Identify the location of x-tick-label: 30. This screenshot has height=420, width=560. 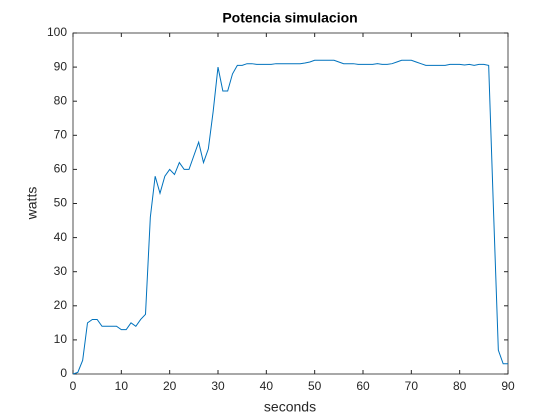
(218, 386).